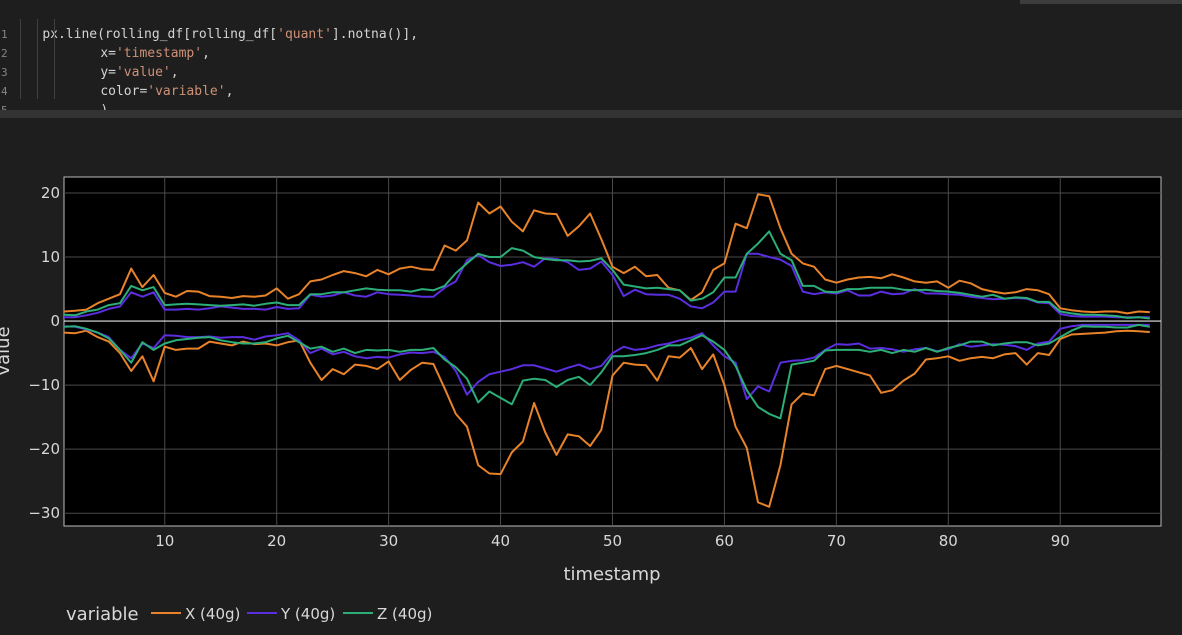 This screenshot has height=635, width=1182. Describe the element at coordinates (724, 541) in the screenshot. I see `x-tick-label: 60` at that location.